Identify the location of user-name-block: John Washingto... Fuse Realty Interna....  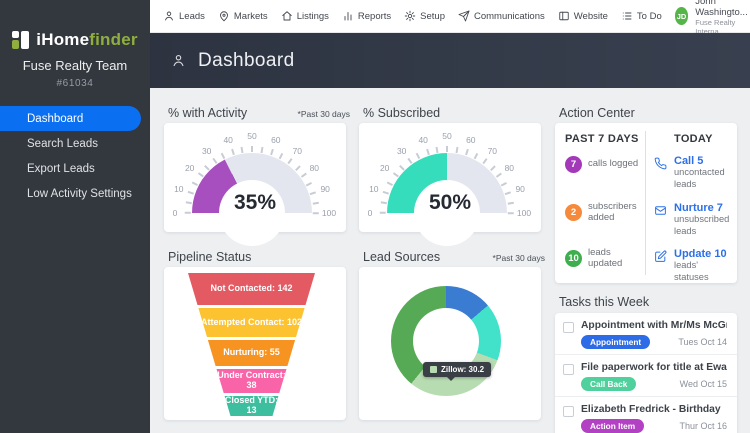
(722, 18).